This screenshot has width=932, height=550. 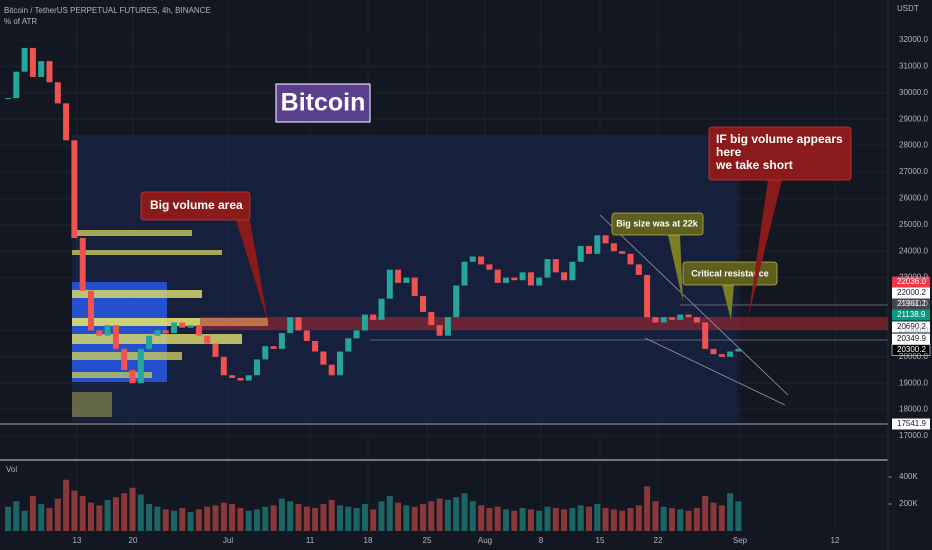 What do you see at coordinates (310, 540) in the screenshot?
I see `x-tick-label: 11` at bounding box center [310, 540].